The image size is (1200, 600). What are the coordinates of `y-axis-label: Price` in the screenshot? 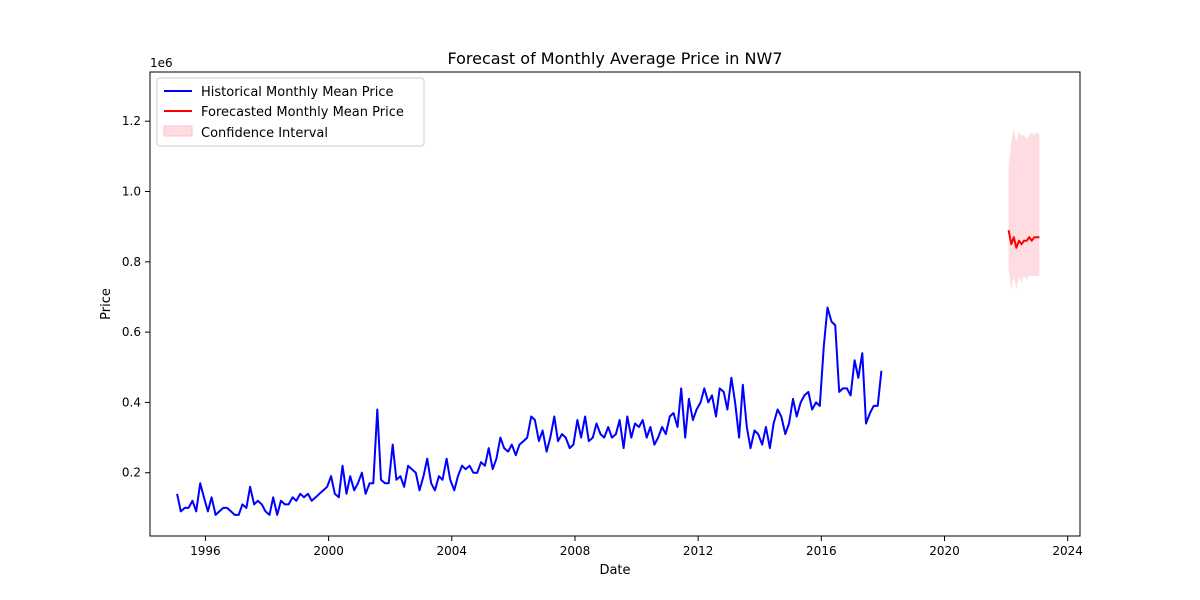 It's located at (106, 304).